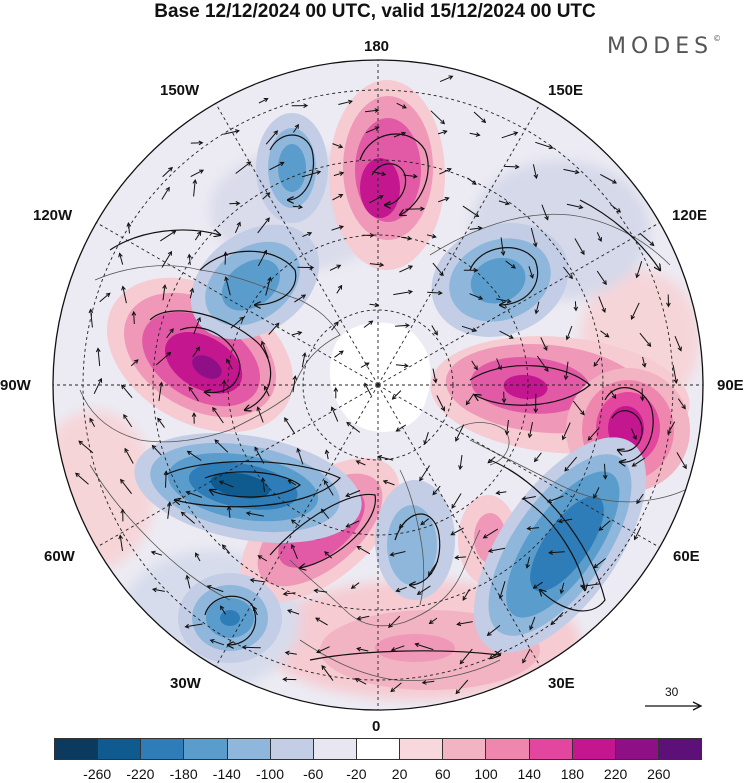 The height and width of the screenshot is (783, 750). Describe the element at coordinates (561, 683) in the screenshot. I see `lon-label-30e: 30E` at that location.